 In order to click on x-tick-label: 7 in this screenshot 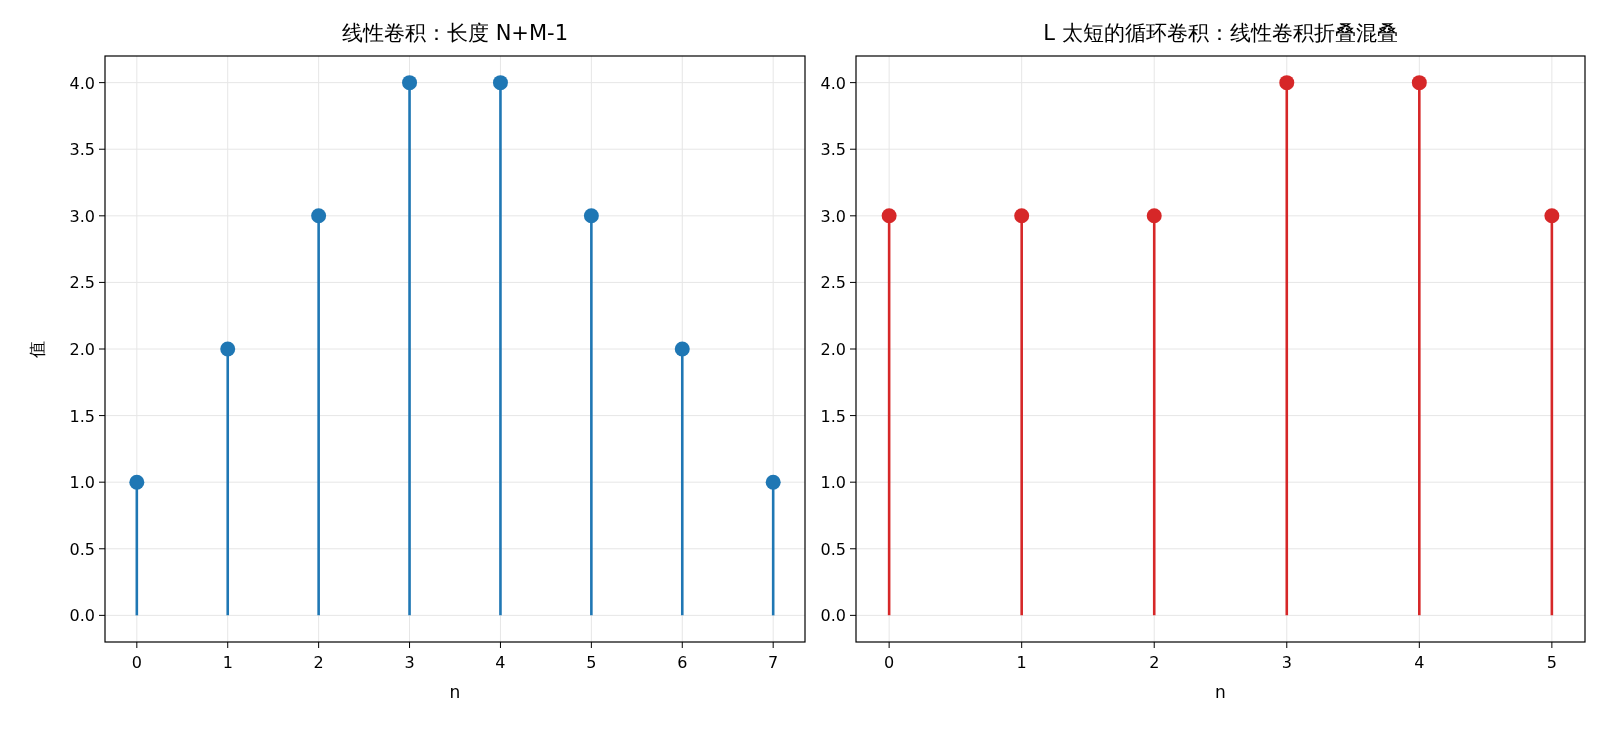, I will do `click(773, 662)`.